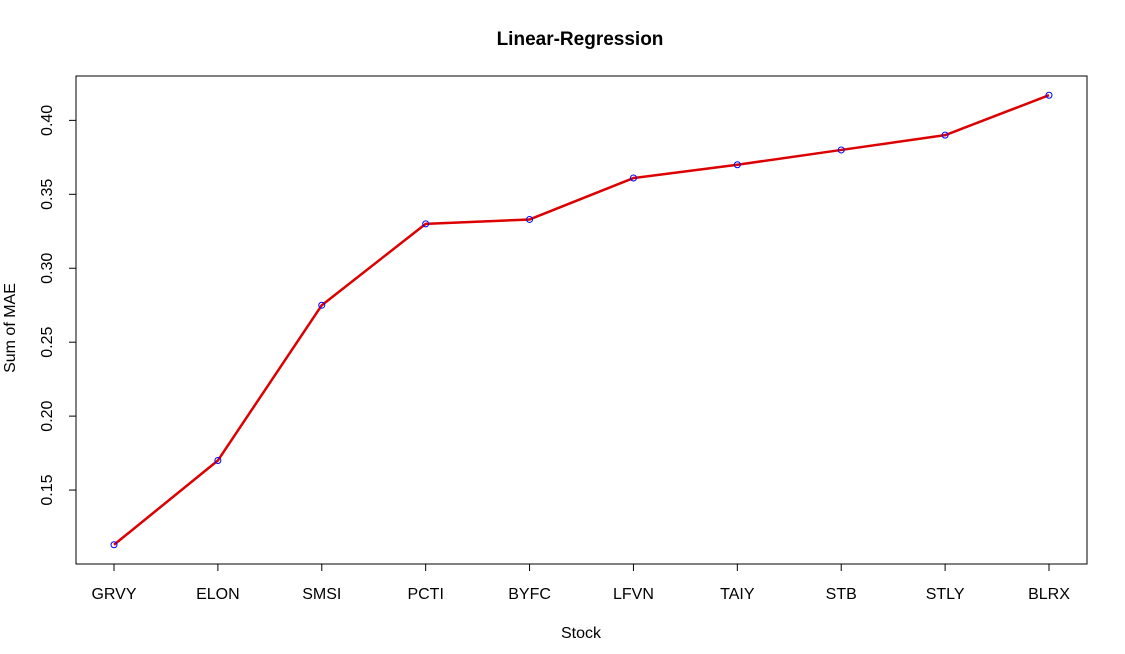  What do you see at coordinates (945, 594) in the screenshot?
I see `x-tick-label: STLY` at bounding box center [945, 594].